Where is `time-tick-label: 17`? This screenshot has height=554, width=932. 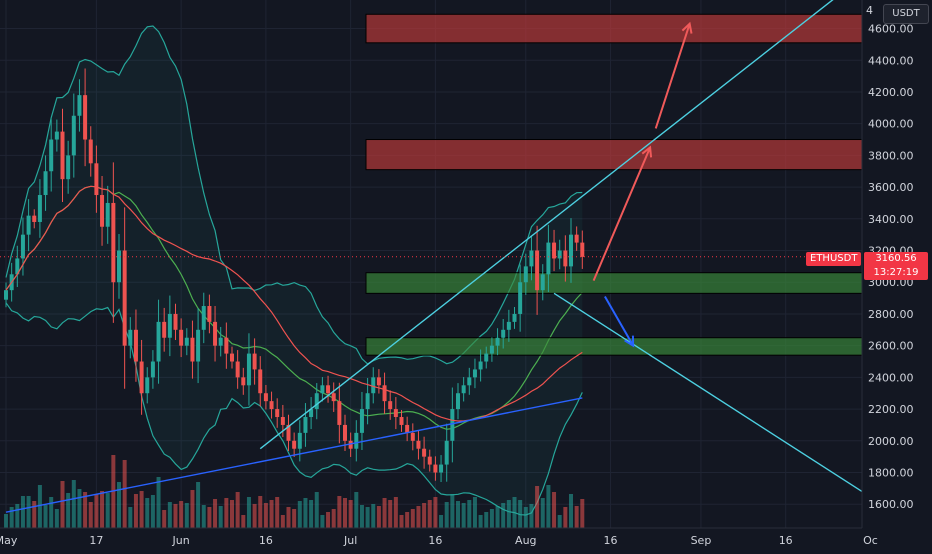 time-tick-label: 17 is located at coordinates (96, 540).